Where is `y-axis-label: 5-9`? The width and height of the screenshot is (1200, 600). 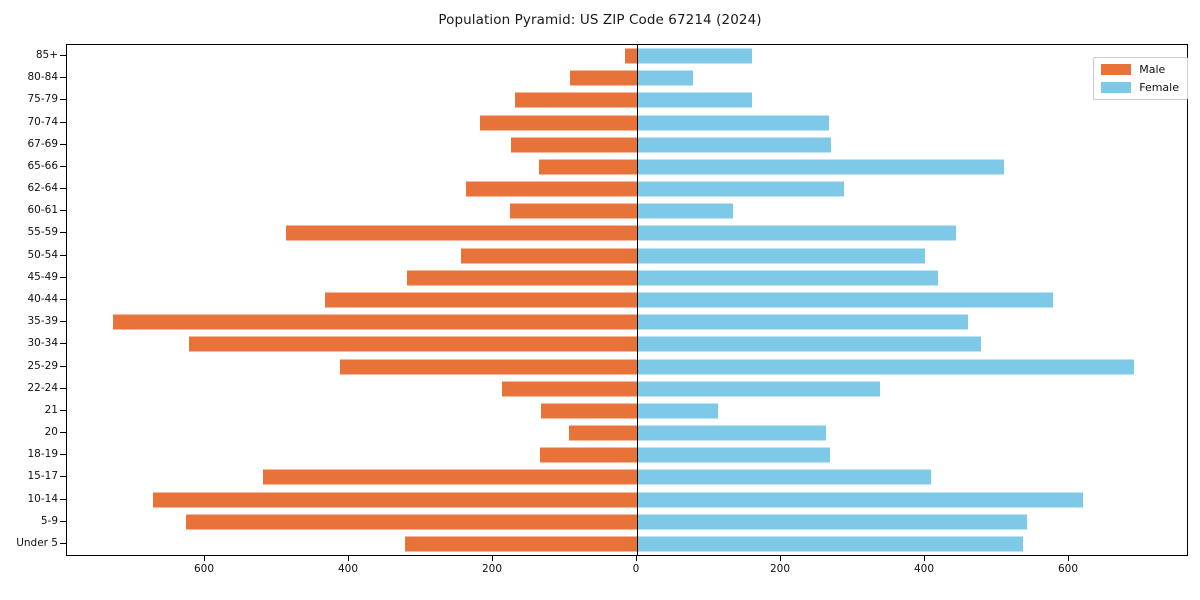
y-axis-label: 5-9 is located at coordinates (49, 520).